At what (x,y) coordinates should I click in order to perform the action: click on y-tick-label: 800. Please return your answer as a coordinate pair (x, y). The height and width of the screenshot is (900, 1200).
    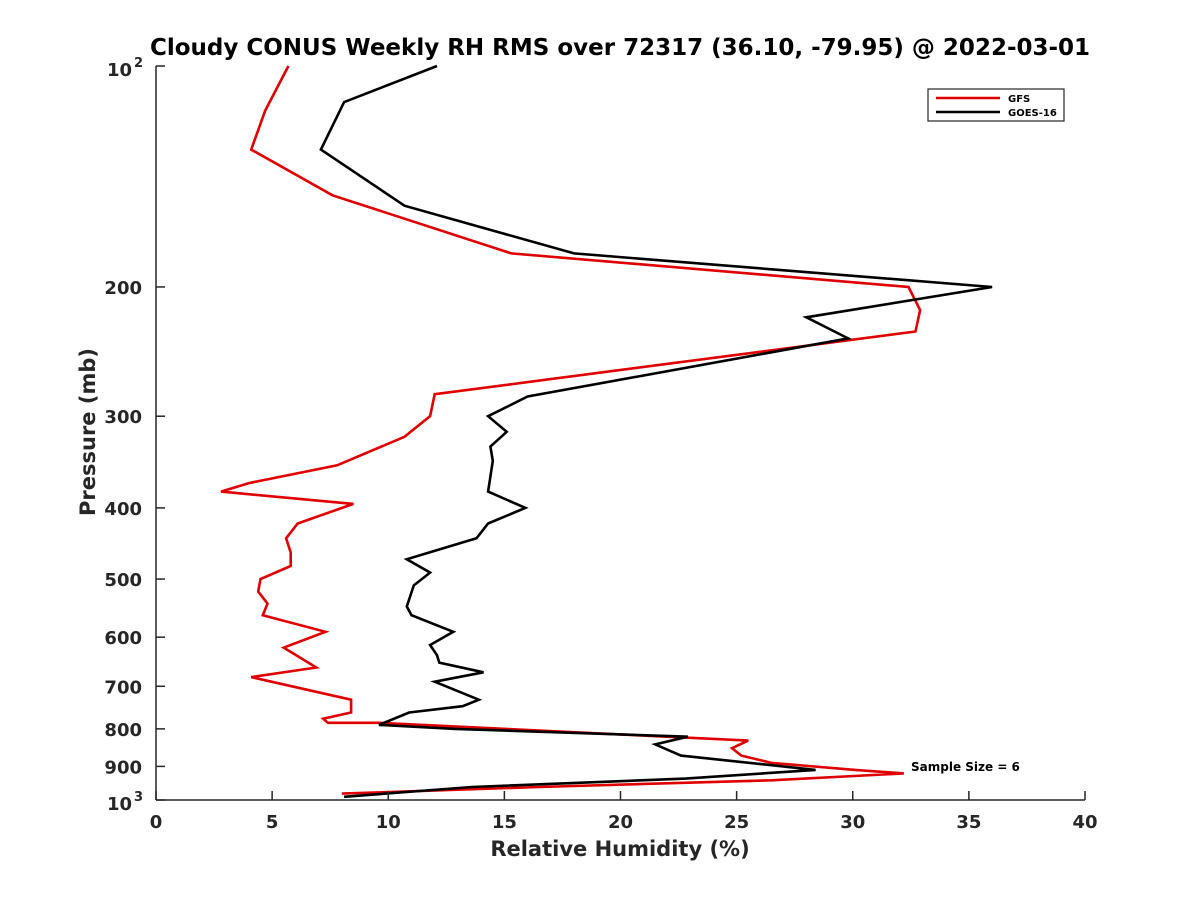
    Looking at the image, I should click on (123, 730).